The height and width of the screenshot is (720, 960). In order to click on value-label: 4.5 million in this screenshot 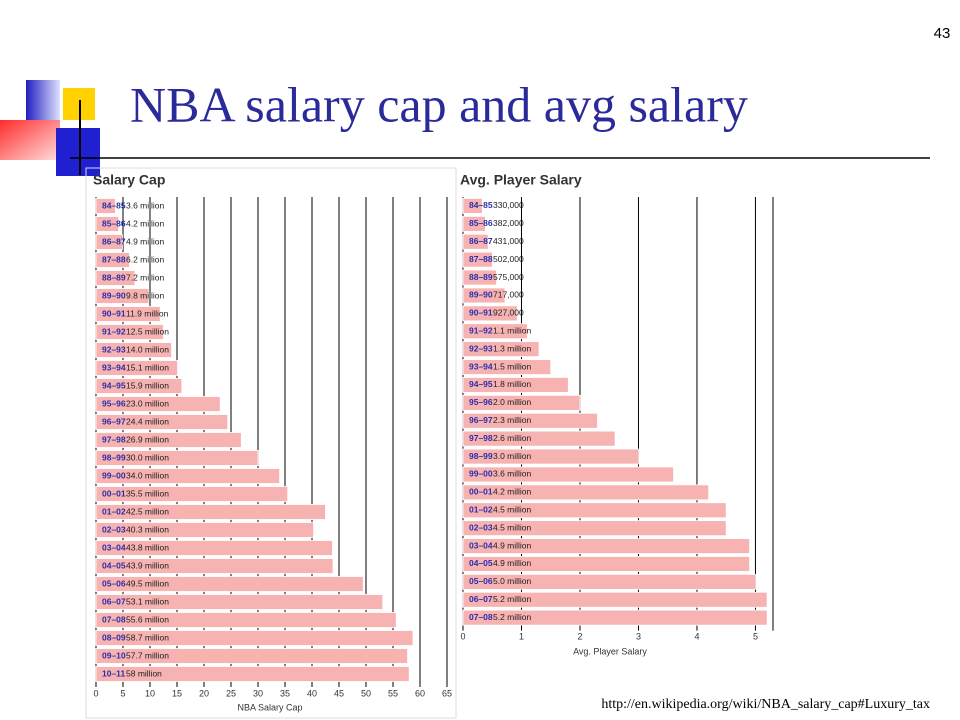, I will do `click(512, 510)`.